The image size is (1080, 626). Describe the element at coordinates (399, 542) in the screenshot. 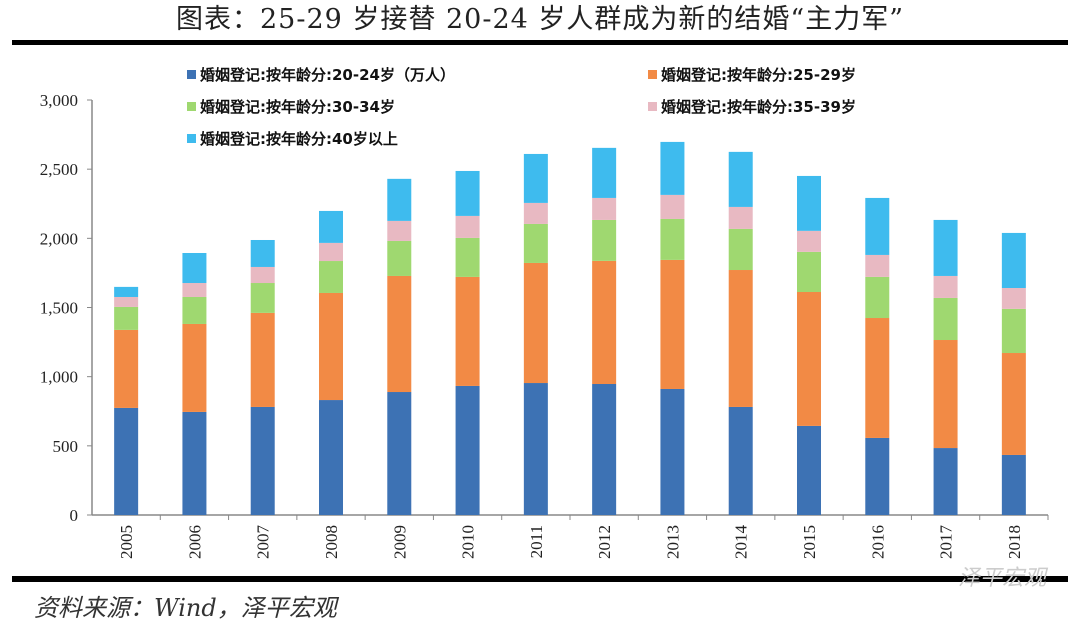

I see `x-tick-label: 2009` at that location.